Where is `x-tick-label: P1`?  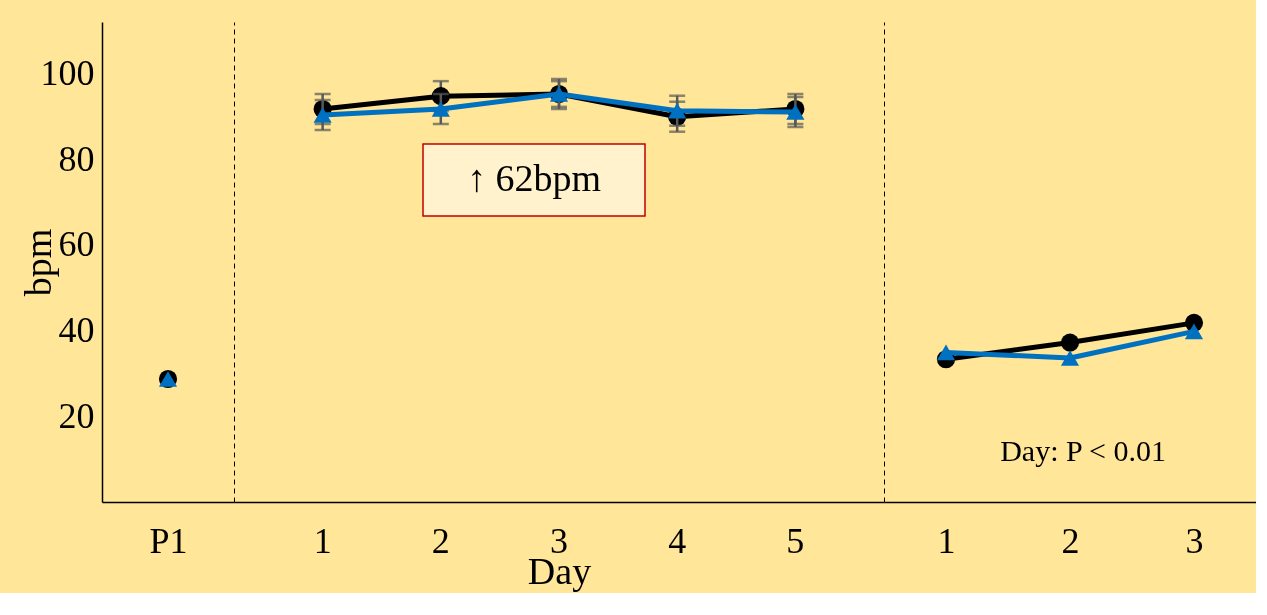 x-tick-label: P1 is located at coordinates (168, 540).